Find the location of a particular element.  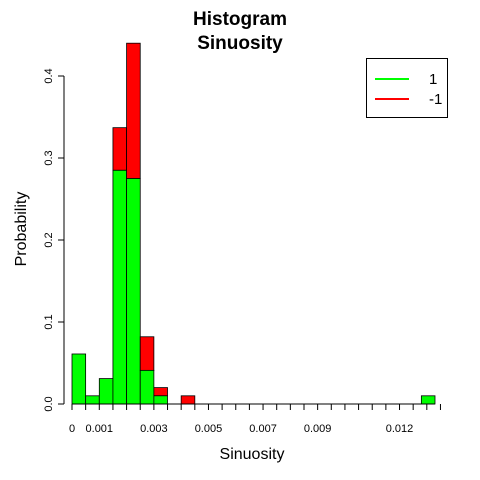

chart-title: Histogram is located at coordinates (240, 19).